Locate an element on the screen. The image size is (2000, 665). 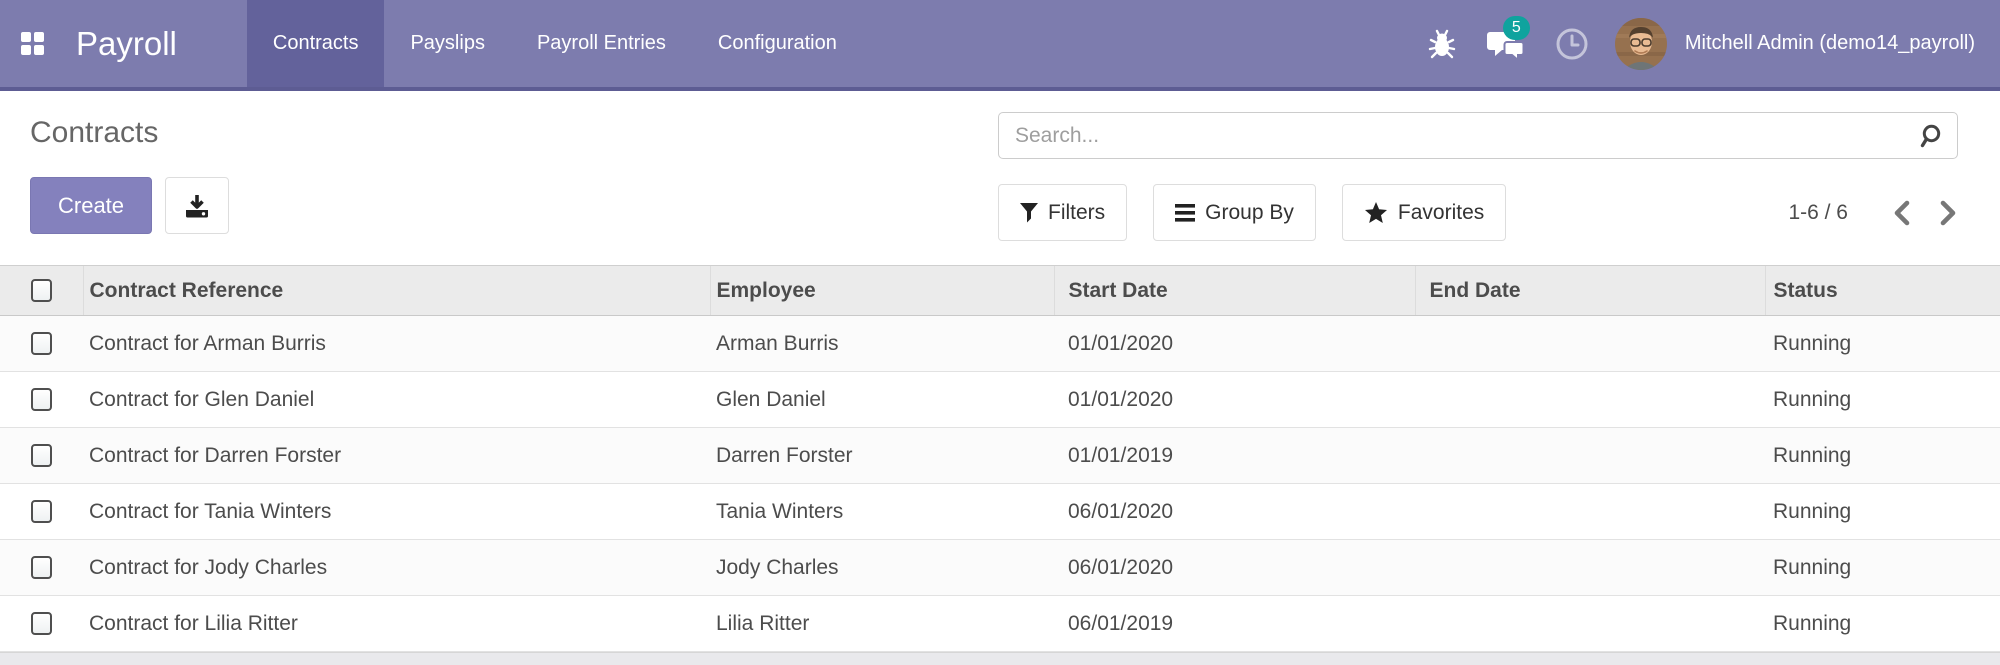
bug-icon is located at coordinates (1442, 43).